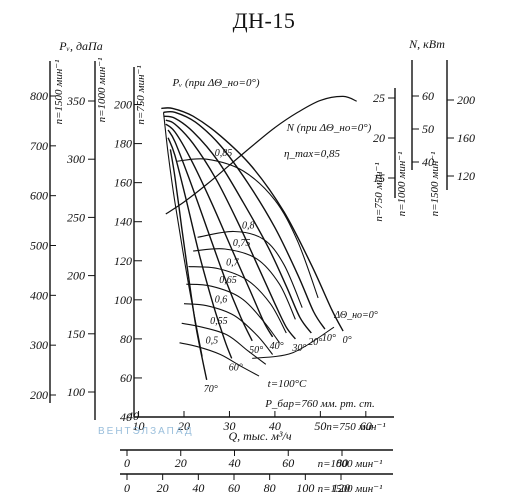  Describe the element at coordinates (379, 191) in the screenshot. I see `power-750-speed-label: n=750 мин⁻¹` at that location.